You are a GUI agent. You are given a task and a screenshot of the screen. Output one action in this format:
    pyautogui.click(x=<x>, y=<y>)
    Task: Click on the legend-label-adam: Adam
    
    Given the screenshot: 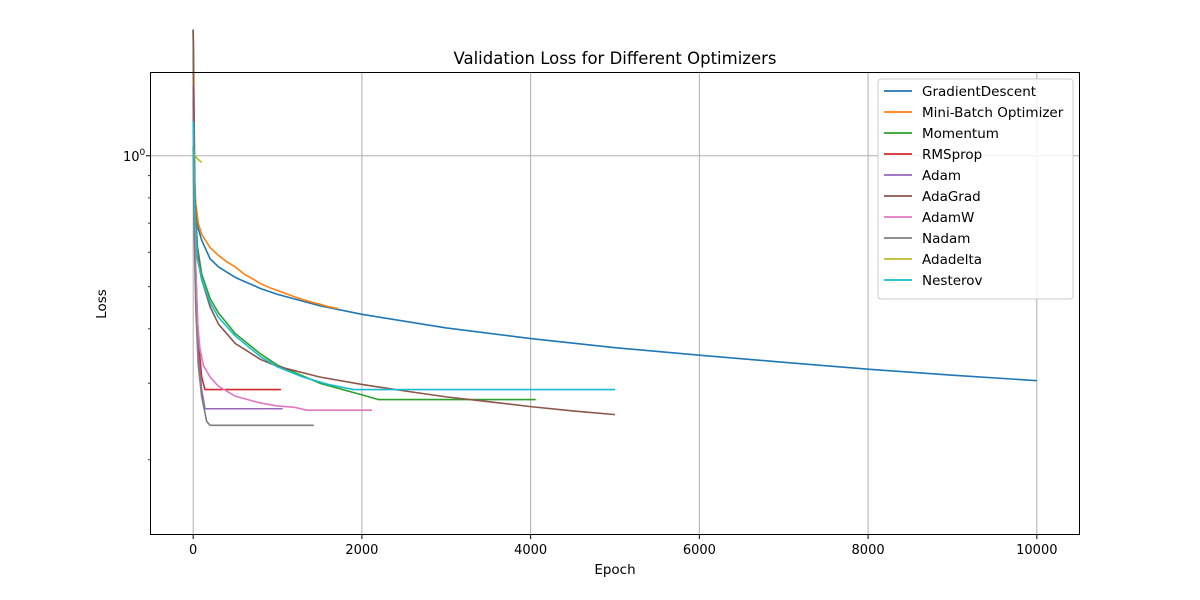 What is the action you would take?
    pyautogui.click(x=941, y=176)
    